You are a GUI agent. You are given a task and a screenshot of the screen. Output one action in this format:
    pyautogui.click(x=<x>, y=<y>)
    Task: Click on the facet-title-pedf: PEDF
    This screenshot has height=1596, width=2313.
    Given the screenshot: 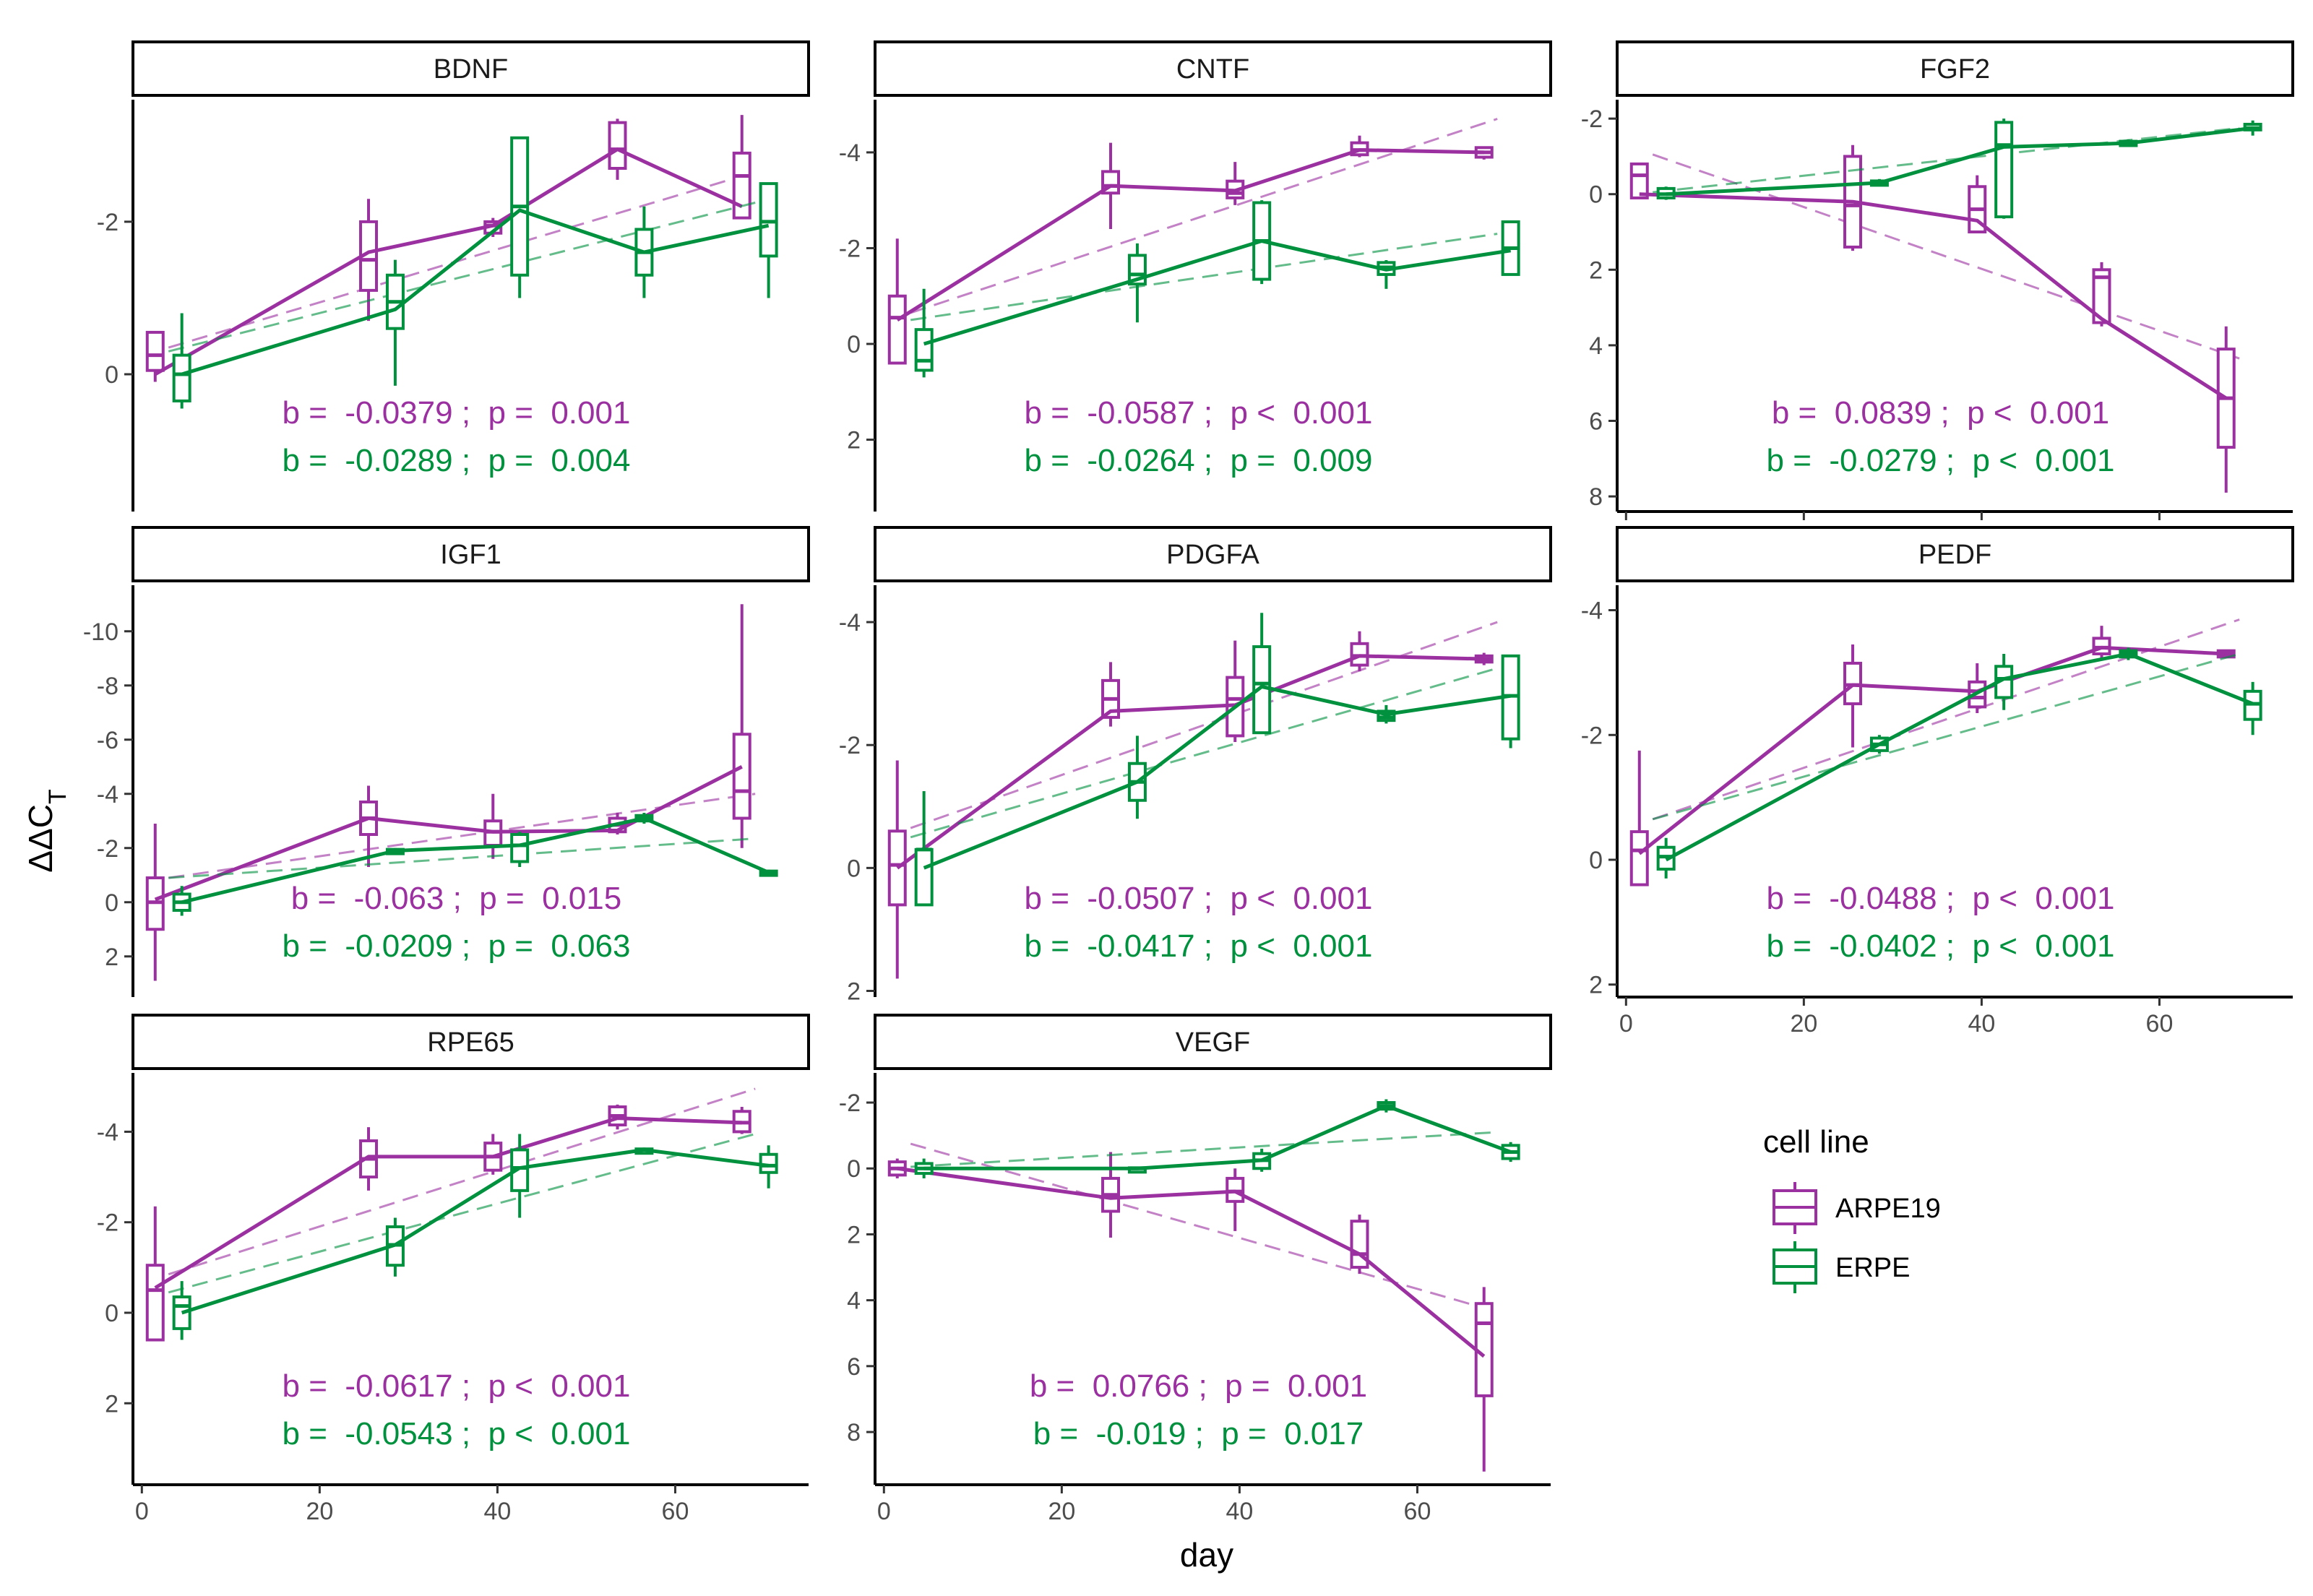 What is the action you would take?
    pyautogui.click(x=1954, y=555)
    